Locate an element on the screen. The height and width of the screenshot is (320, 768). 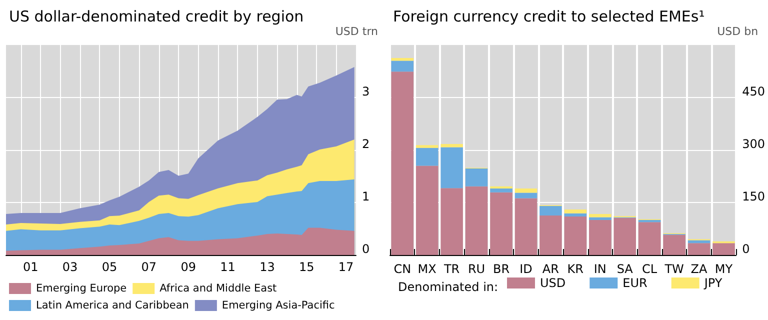
x-tick-label: BR is located at coordinates (501, 269).